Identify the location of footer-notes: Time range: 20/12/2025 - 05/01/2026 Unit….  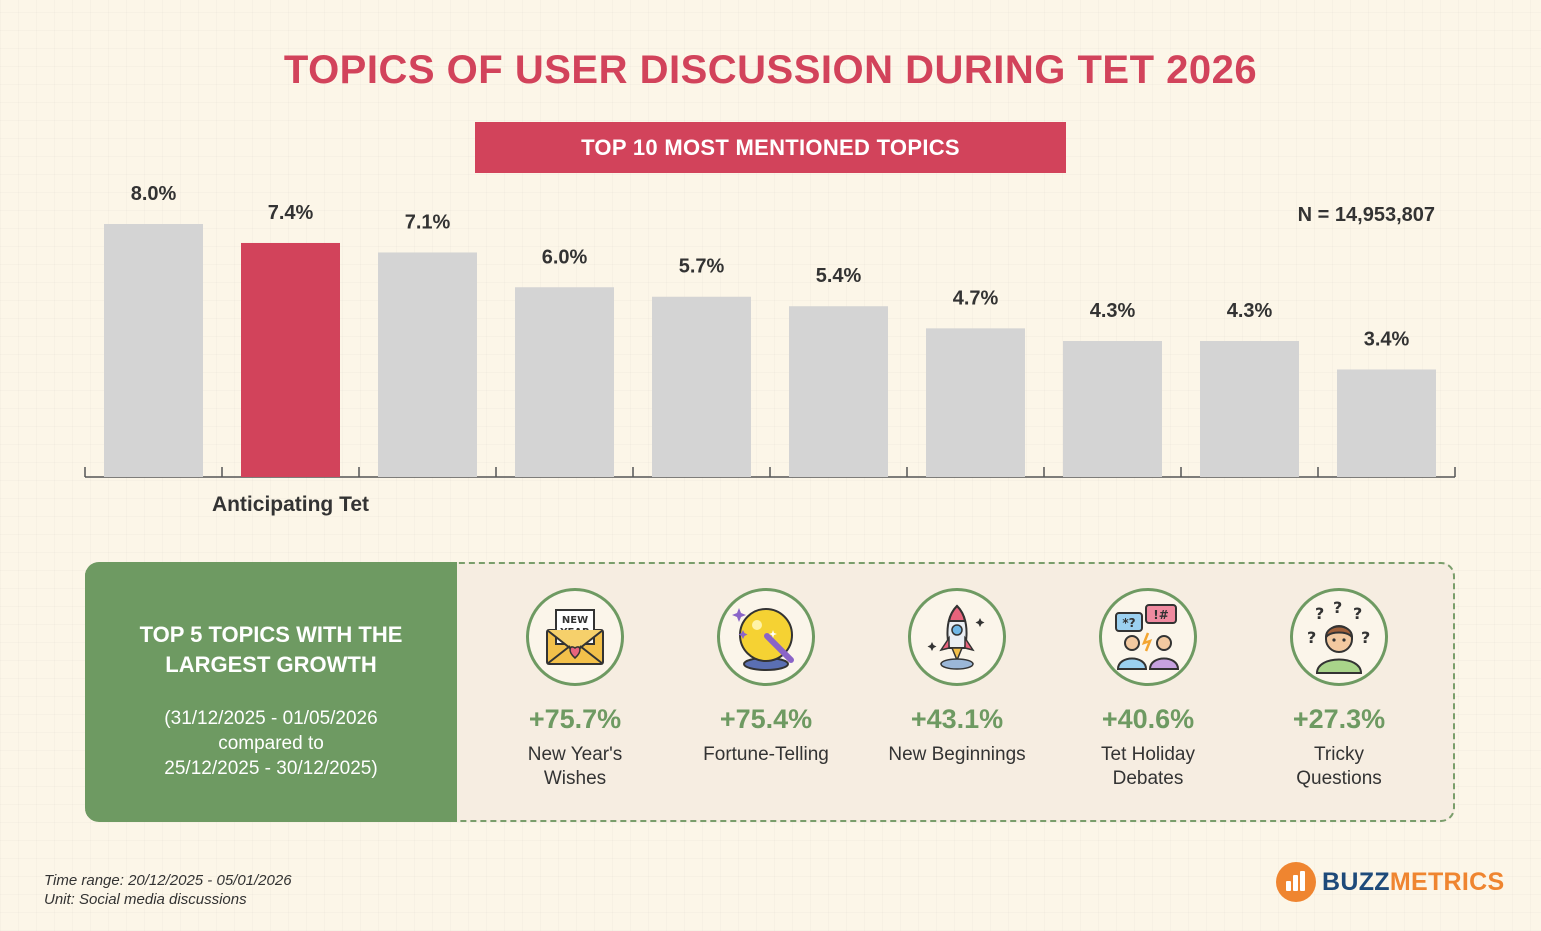
(168, 890).